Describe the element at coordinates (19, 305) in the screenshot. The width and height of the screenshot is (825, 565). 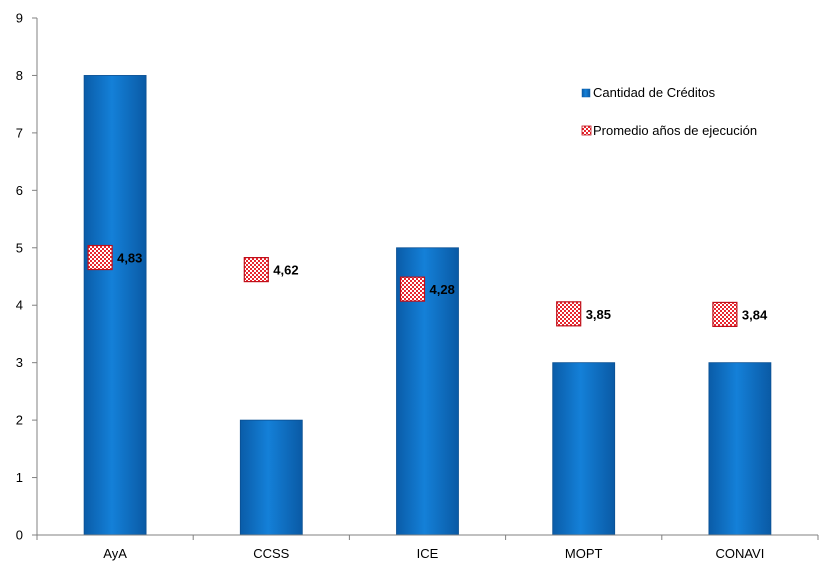
I see `y-tick-label: 4` at that location.